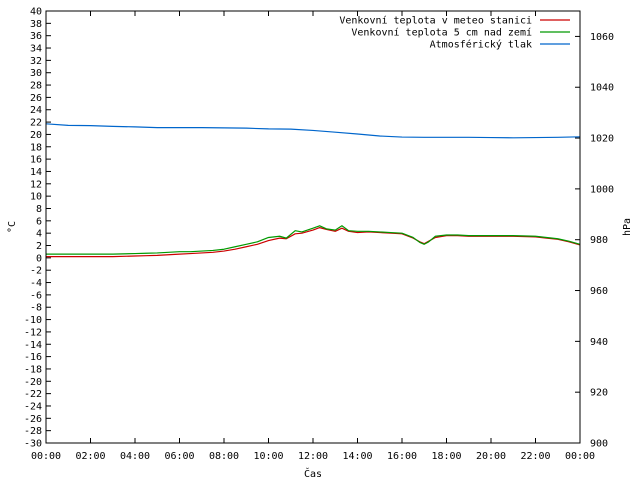  Describe the element at coordinates (602, 37) in the screenshot. I see `y-right-tick-label: 1060` at that location.